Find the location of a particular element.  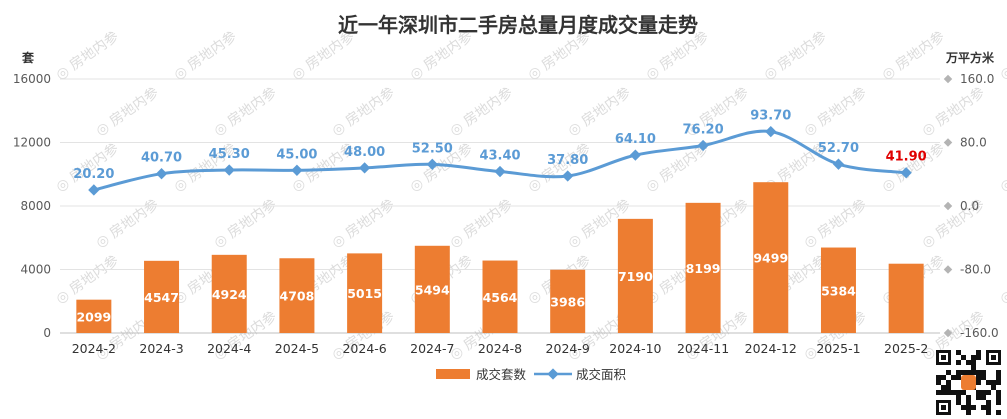

bar-value-label: 5494 is located at coordinates (432, 289).